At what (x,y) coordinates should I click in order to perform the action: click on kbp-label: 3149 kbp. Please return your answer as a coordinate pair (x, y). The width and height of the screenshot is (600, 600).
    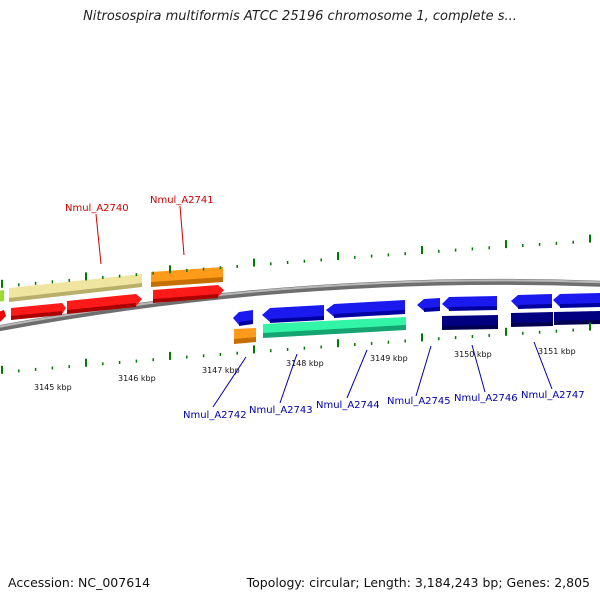
    Looking at the image, I should click on (389, 358).